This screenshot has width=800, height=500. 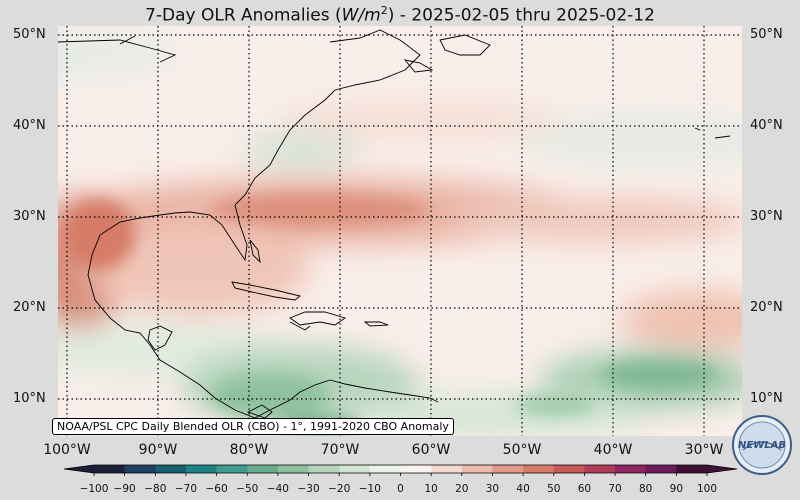 What do you see at coordinates (523, 489) in the screenshot?
I see `colorbar-tick-label: 40` at bounding box center [523, 489].